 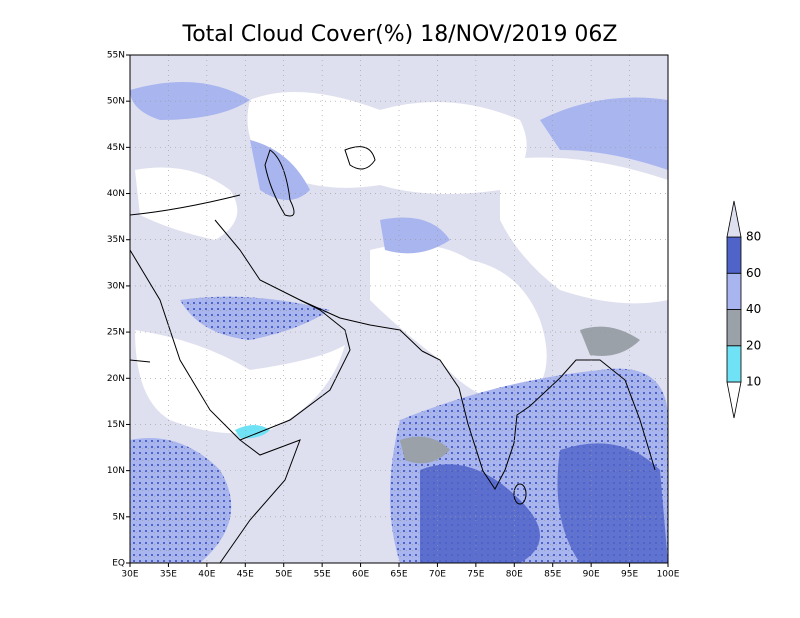 I want to click on y-tick-label: 40N, so click(x=116, y=194).